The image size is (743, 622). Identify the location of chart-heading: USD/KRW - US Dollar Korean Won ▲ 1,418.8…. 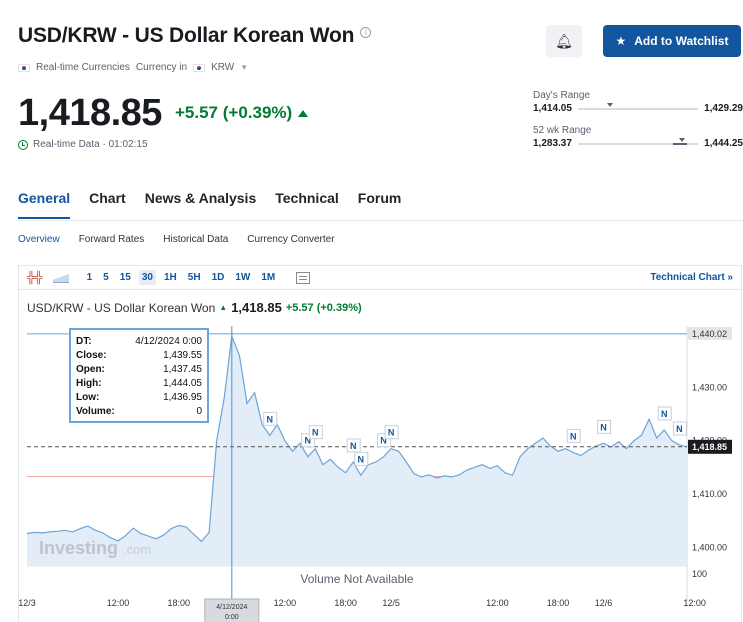
(194, 307).